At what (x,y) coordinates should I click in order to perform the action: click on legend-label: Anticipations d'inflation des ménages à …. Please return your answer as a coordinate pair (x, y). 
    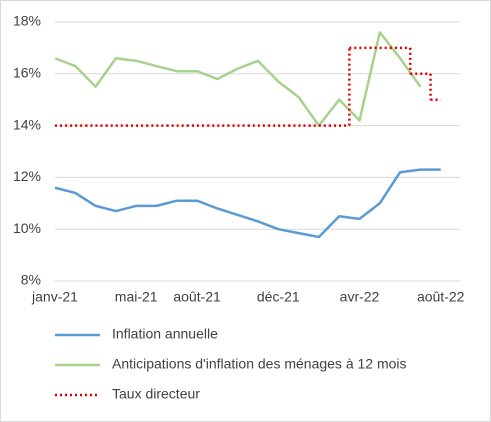
    Looking at the image, I should click on (259, 364).